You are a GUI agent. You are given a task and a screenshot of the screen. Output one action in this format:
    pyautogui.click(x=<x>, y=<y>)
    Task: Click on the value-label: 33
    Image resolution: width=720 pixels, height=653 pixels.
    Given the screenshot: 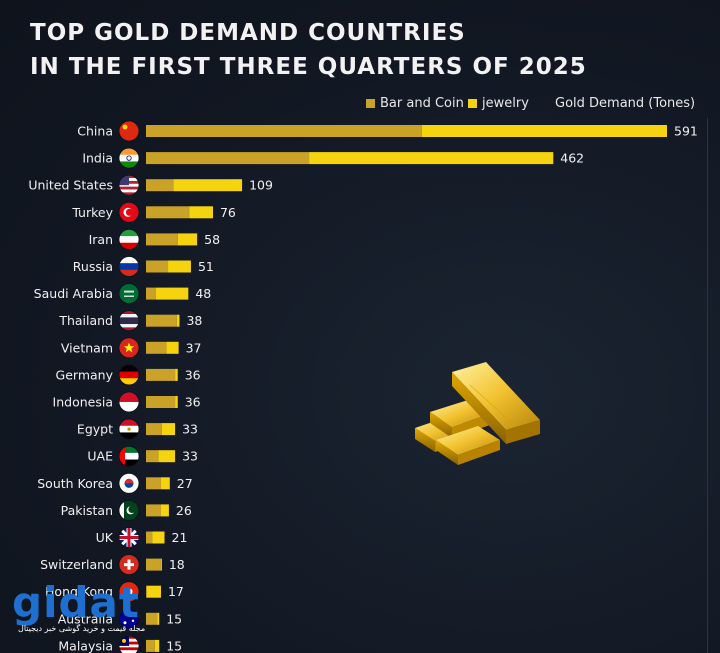 What is the action you would take?
    pyautogui.click(x=190, y=429)
    